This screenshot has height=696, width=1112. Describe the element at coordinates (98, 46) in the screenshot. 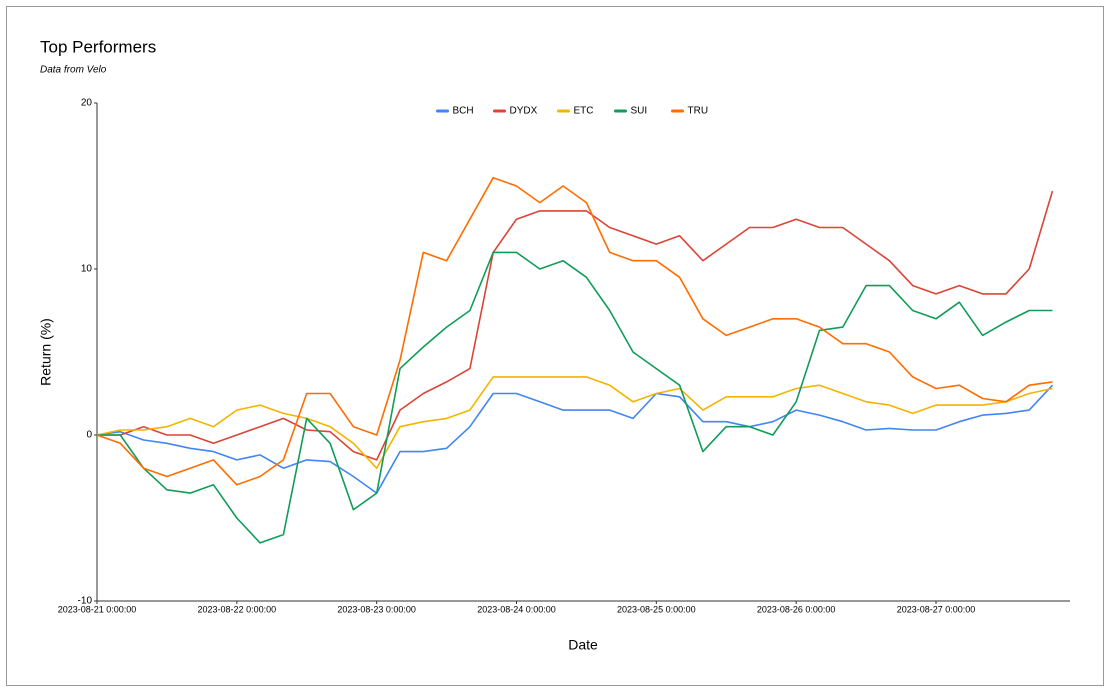

I see `chart-title: Top Performers` at that location.